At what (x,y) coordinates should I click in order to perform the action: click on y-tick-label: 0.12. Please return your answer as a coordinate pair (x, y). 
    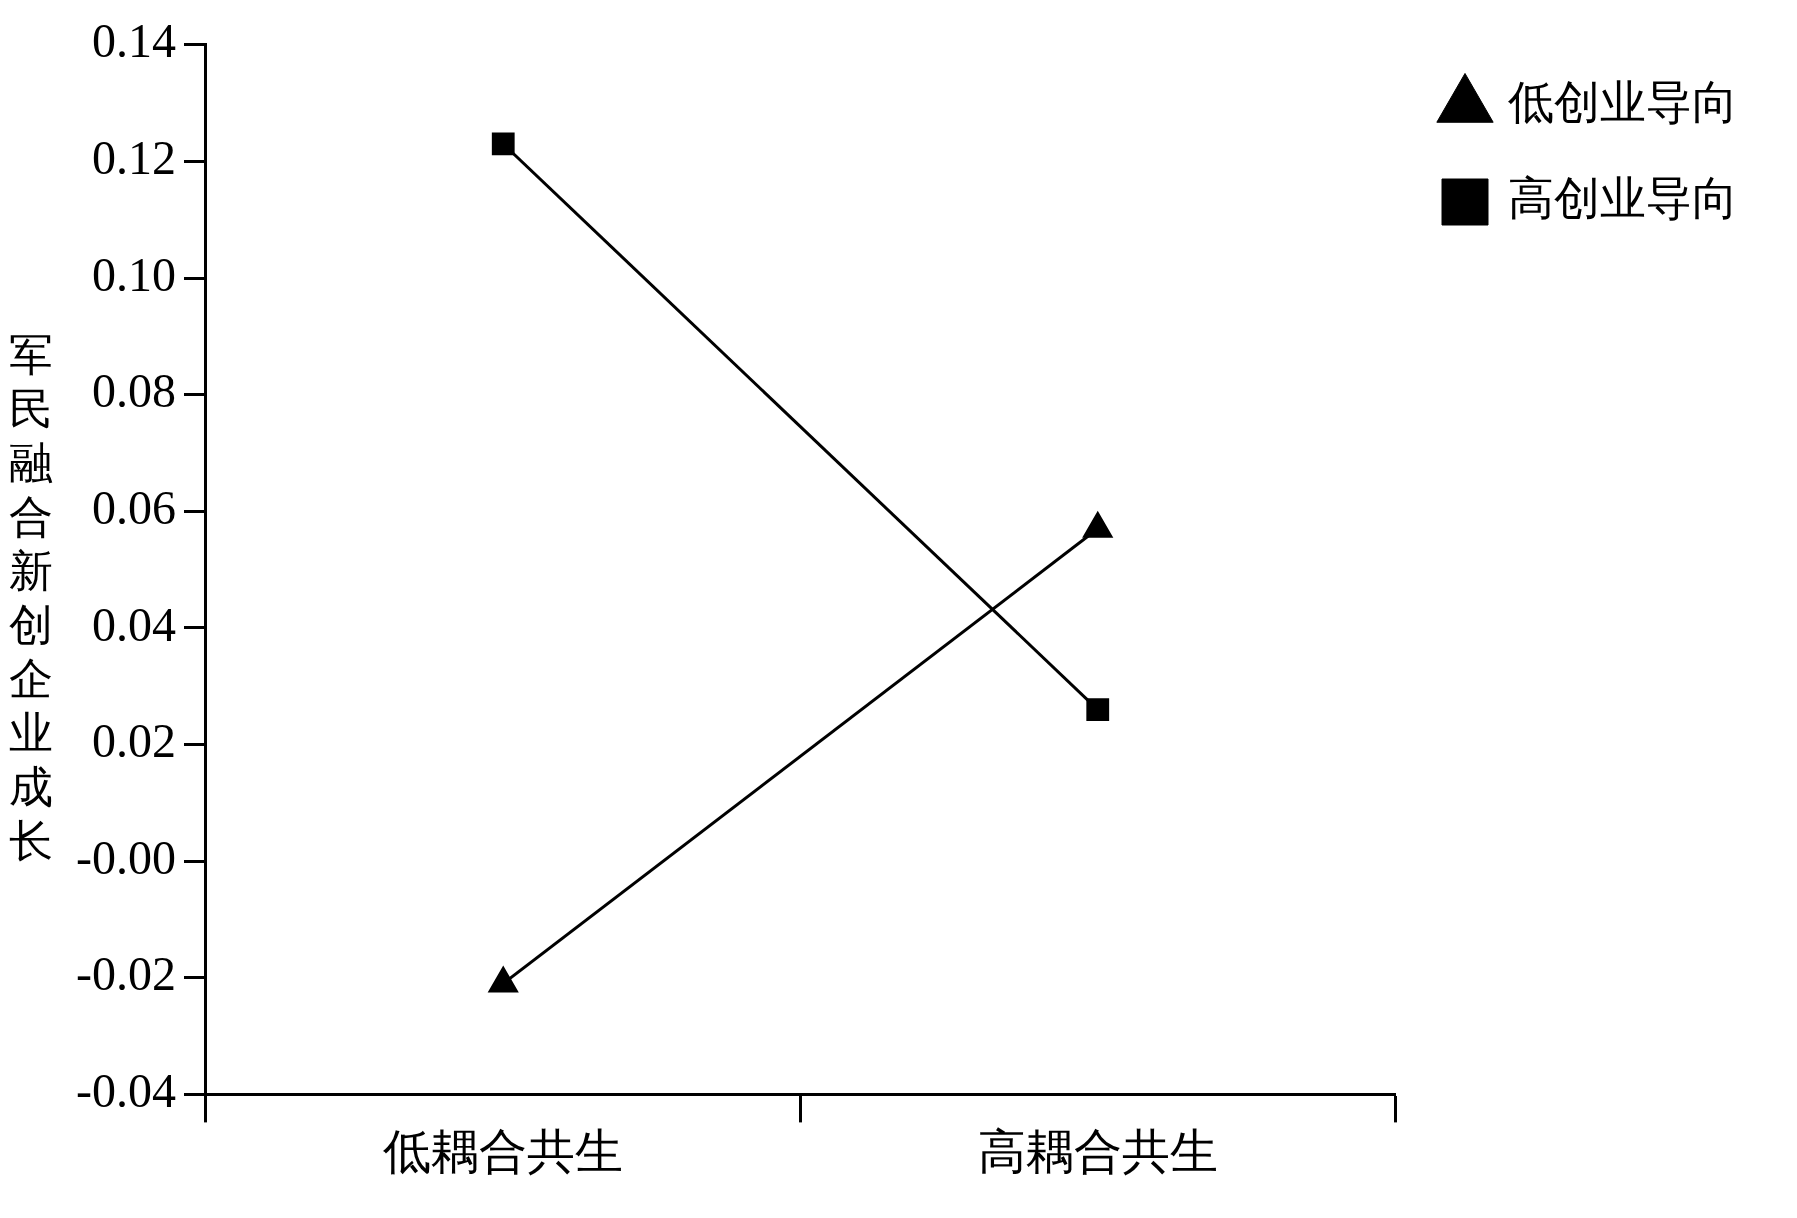
    Looking at the image, I should click on (133, 158).